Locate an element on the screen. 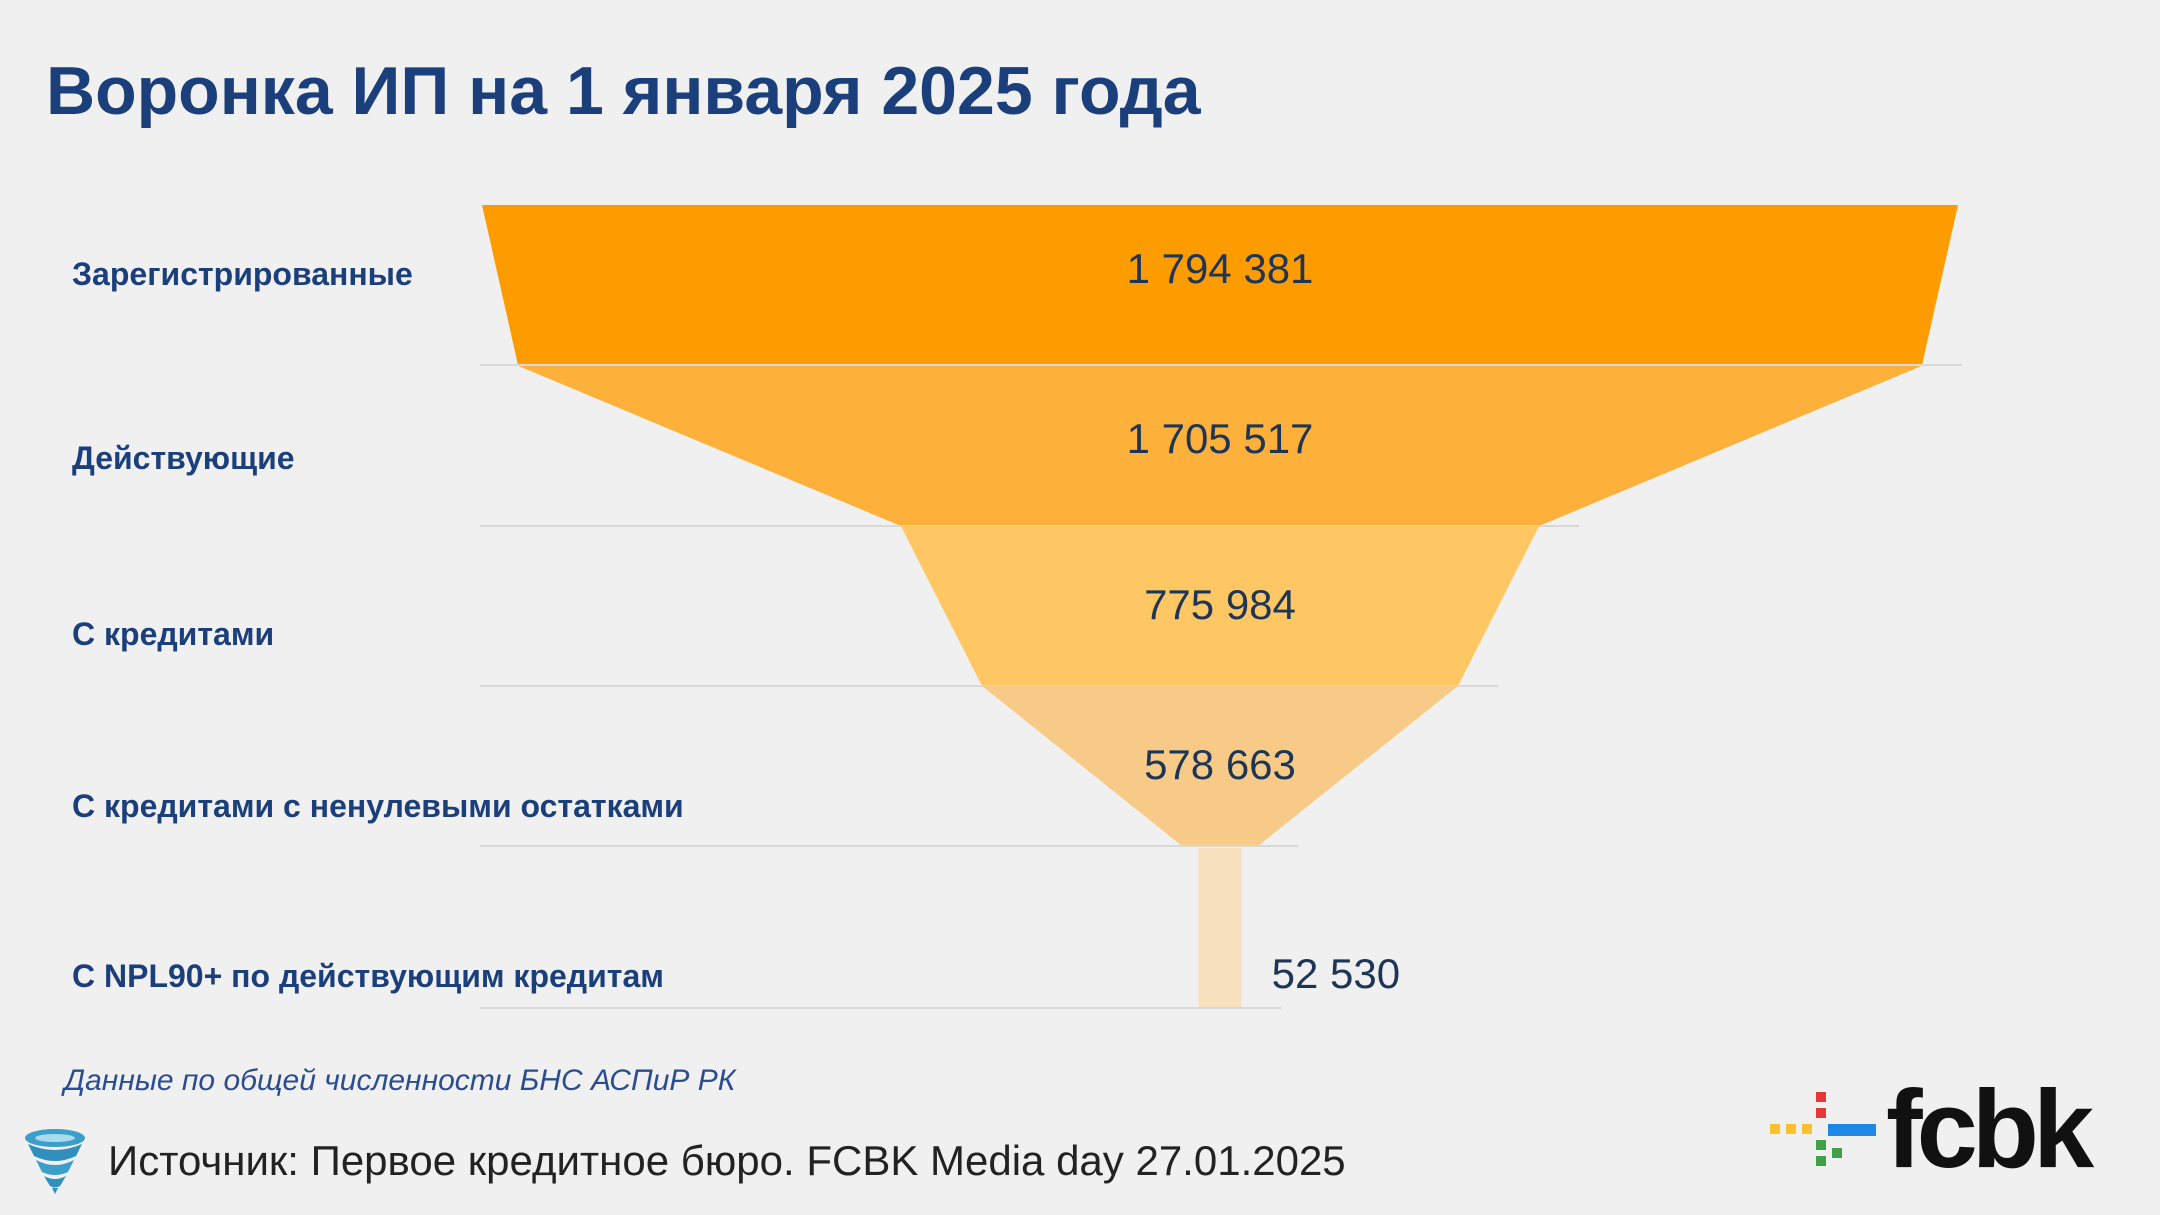  funnel-value-3: 775 984 is located at coordinates (1220, 604).